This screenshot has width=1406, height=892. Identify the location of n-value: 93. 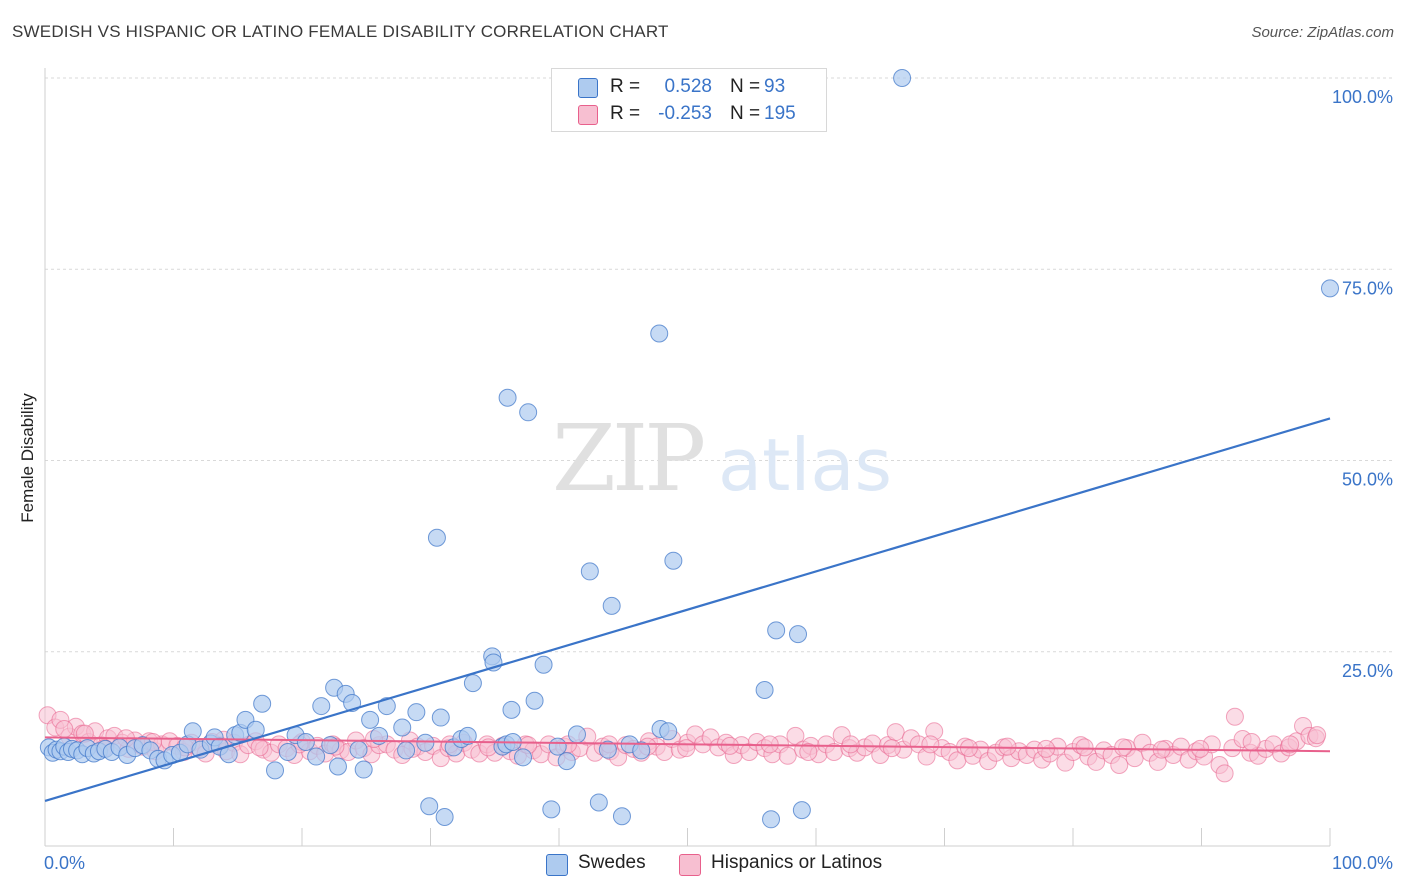
(775, 86).